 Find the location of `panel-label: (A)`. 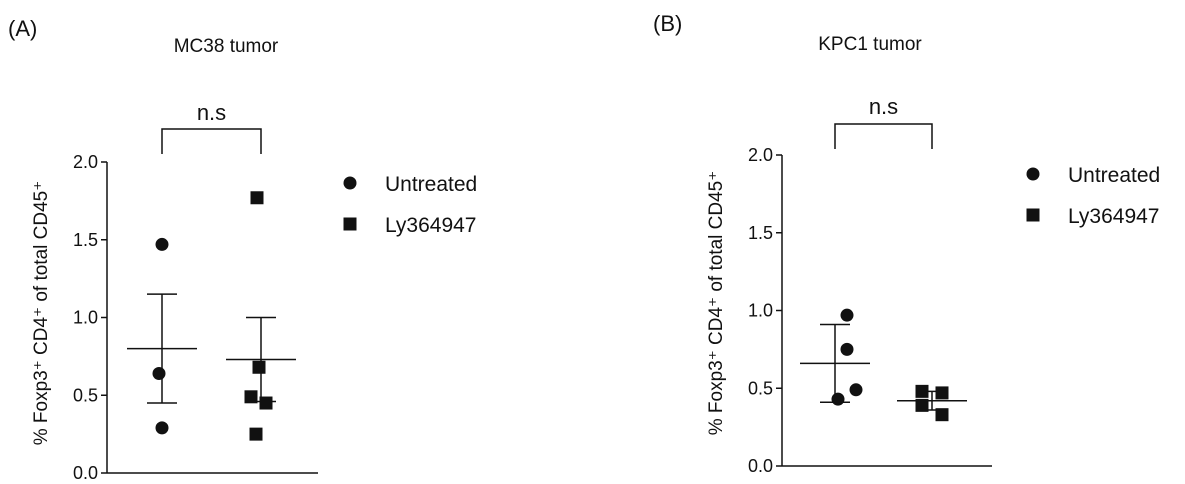

panel-label: (A) is located at coordinates (22, 28).